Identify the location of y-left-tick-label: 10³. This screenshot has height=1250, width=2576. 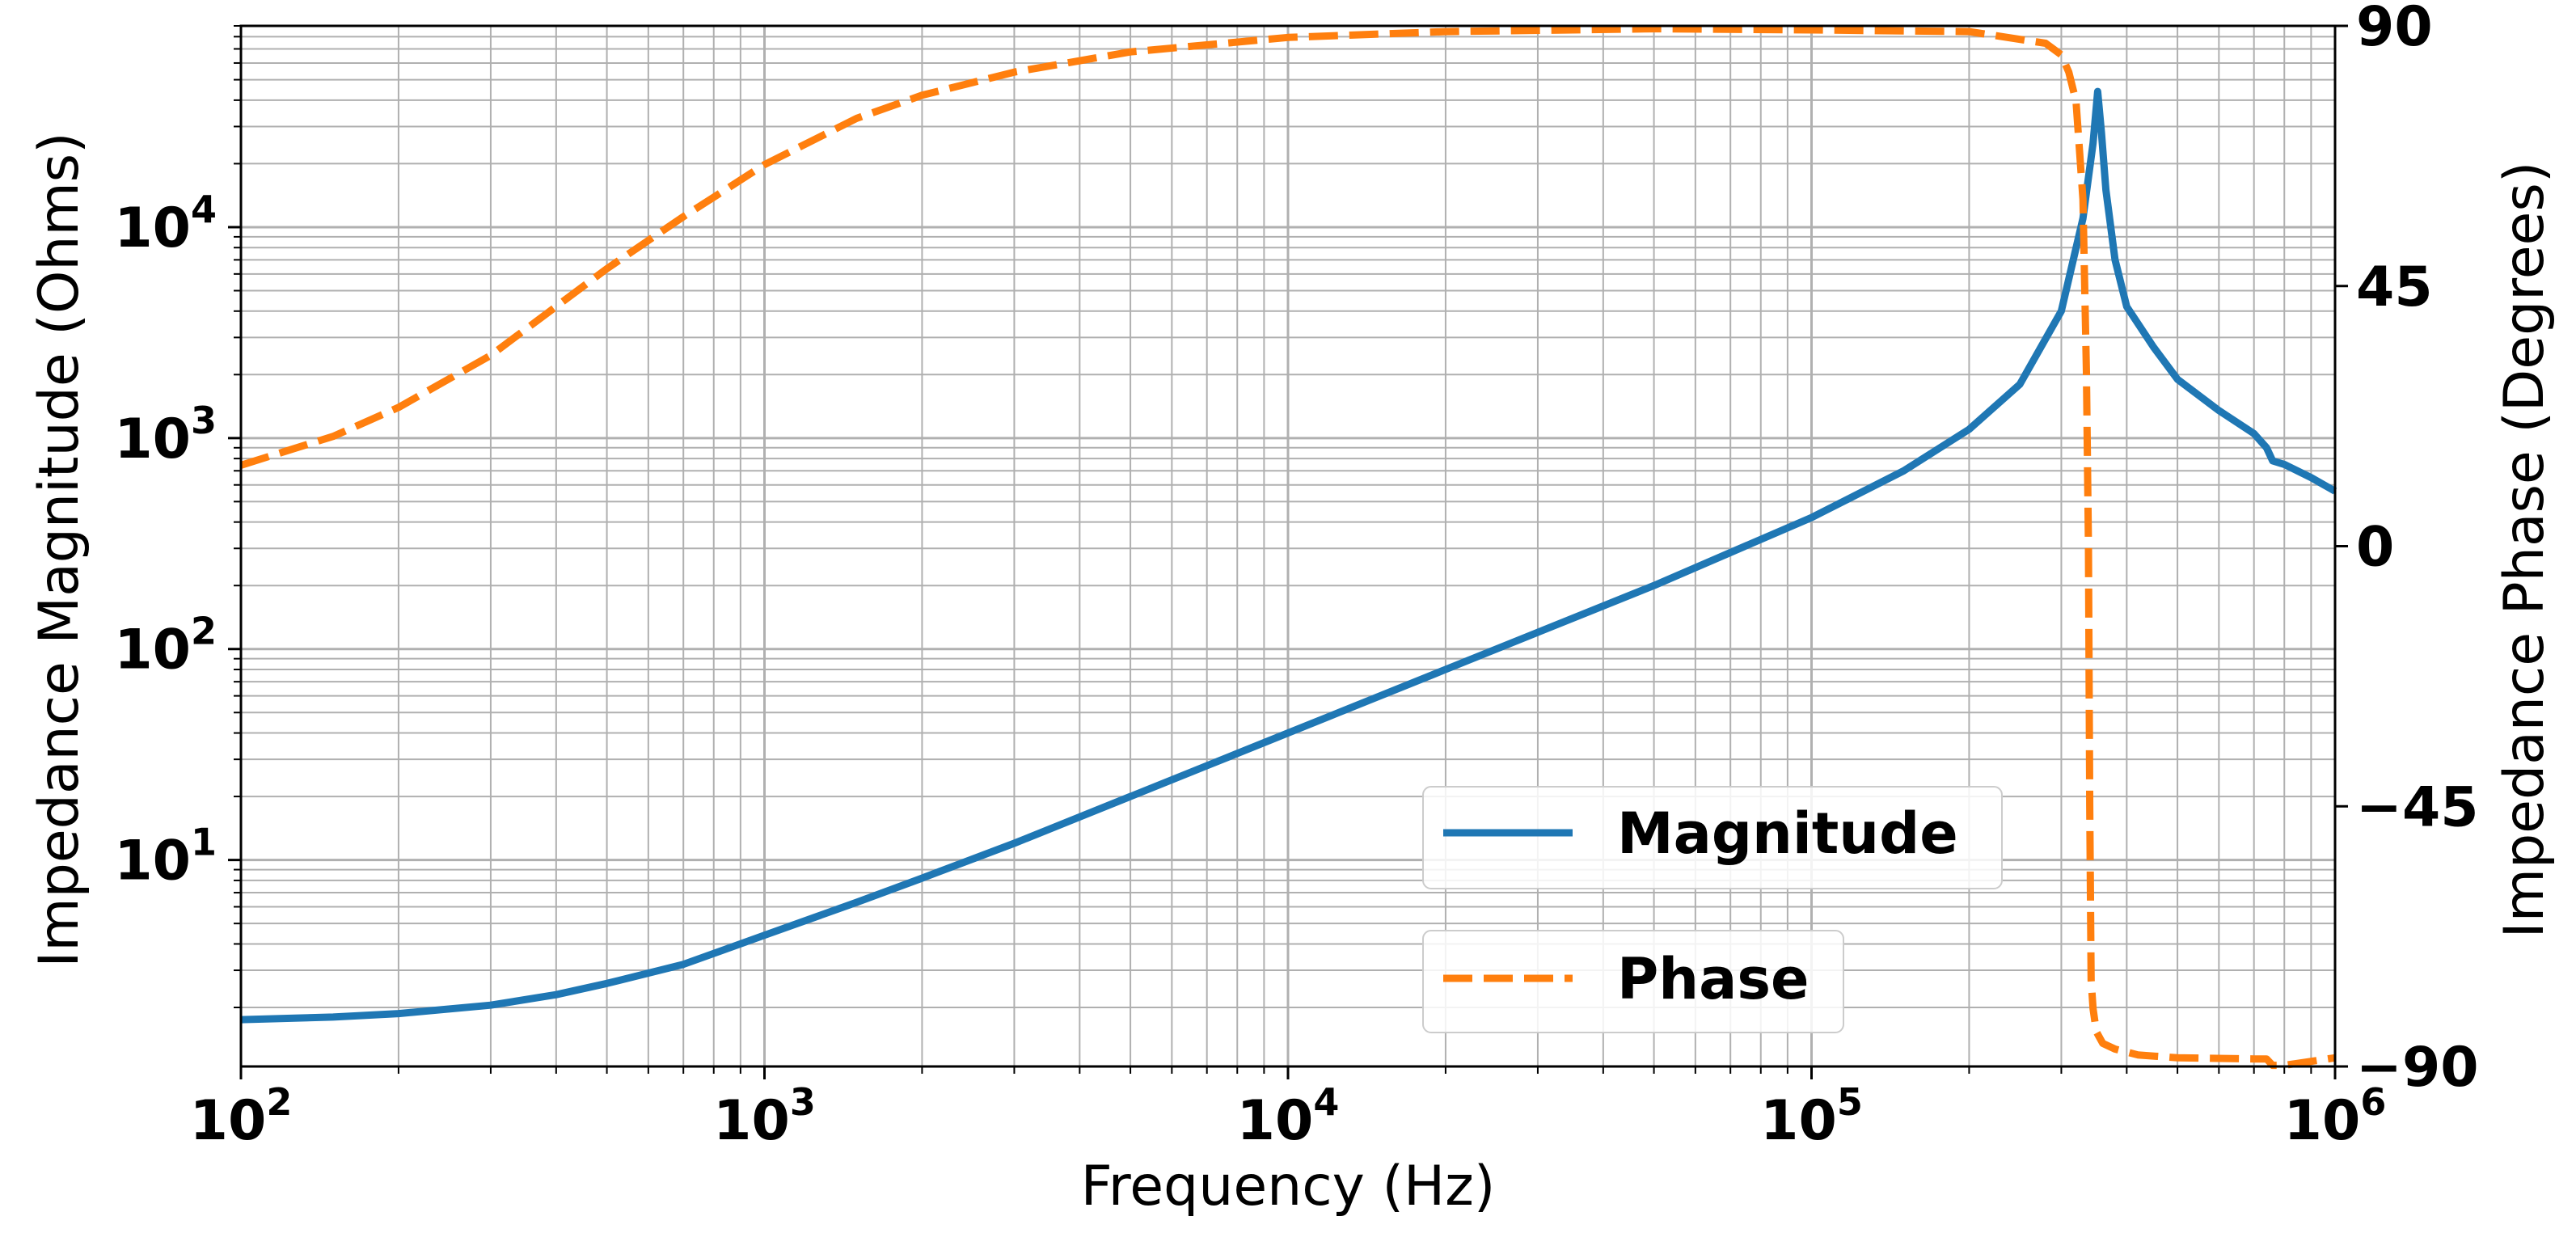
(165, 435).